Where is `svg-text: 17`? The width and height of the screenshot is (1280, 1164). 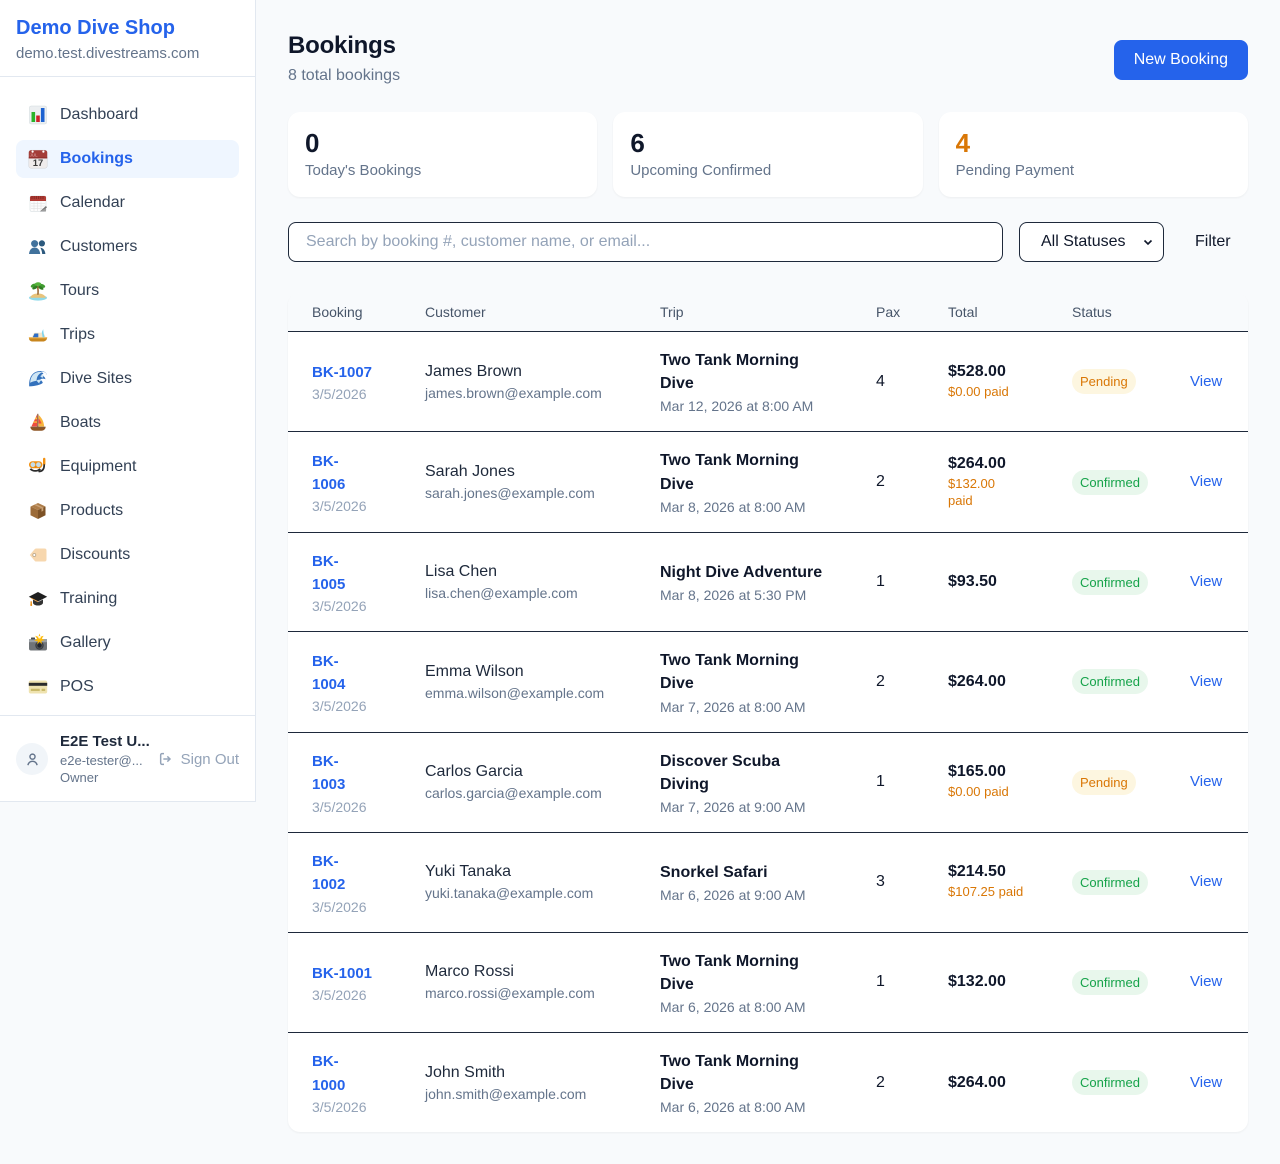
svg-text: 17 is located at coordinates (38, 162).